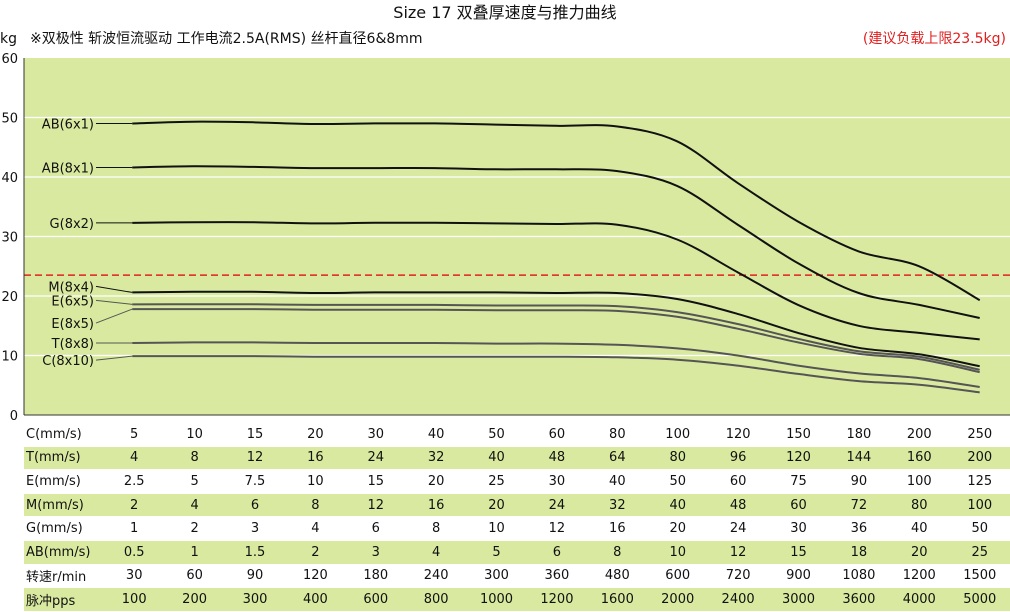 This screenshot has width=1010, height=612. I want to click on table-cell: 4, so click(134, 458).